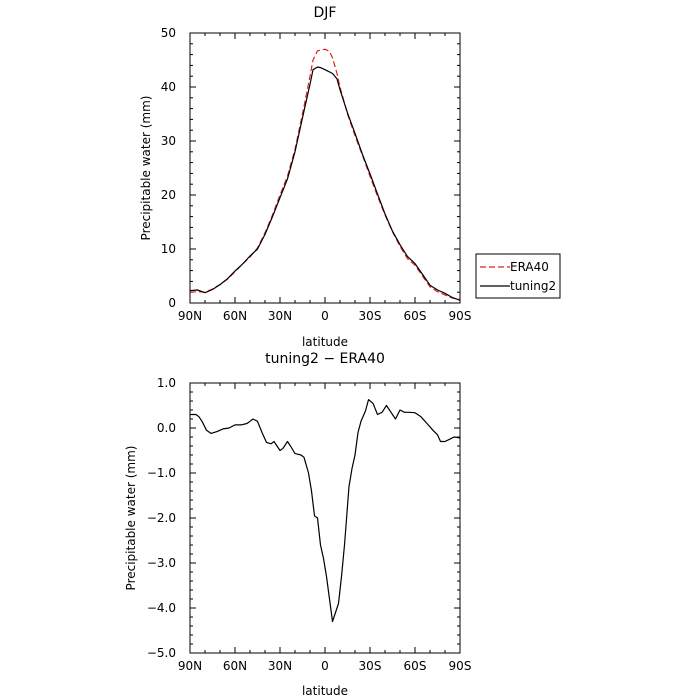  I want to click on y-tick-label: −4.0, so click(161, 608).